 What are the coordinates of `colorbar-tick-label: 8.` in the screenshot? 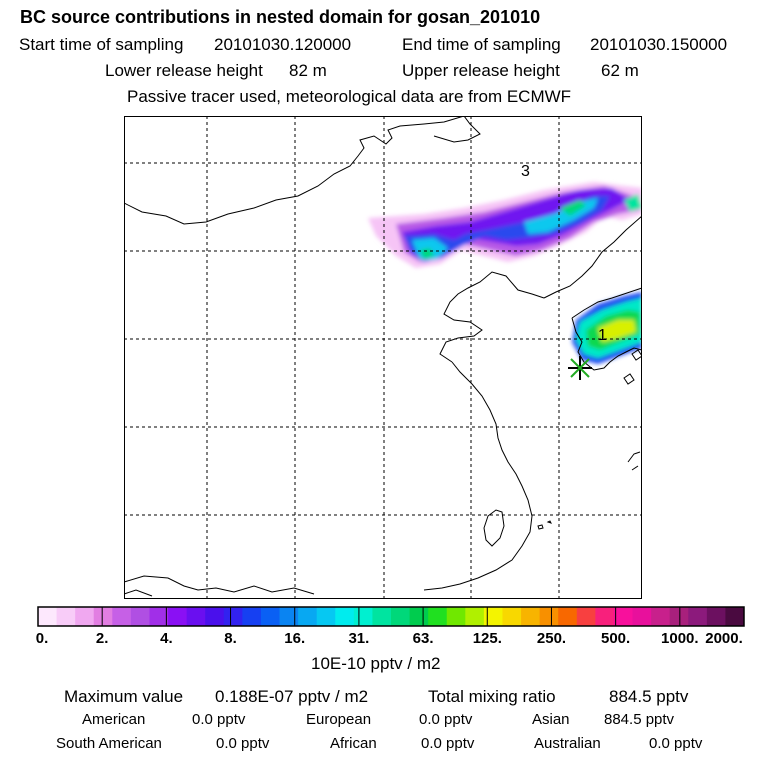 It's located at (230, 638).